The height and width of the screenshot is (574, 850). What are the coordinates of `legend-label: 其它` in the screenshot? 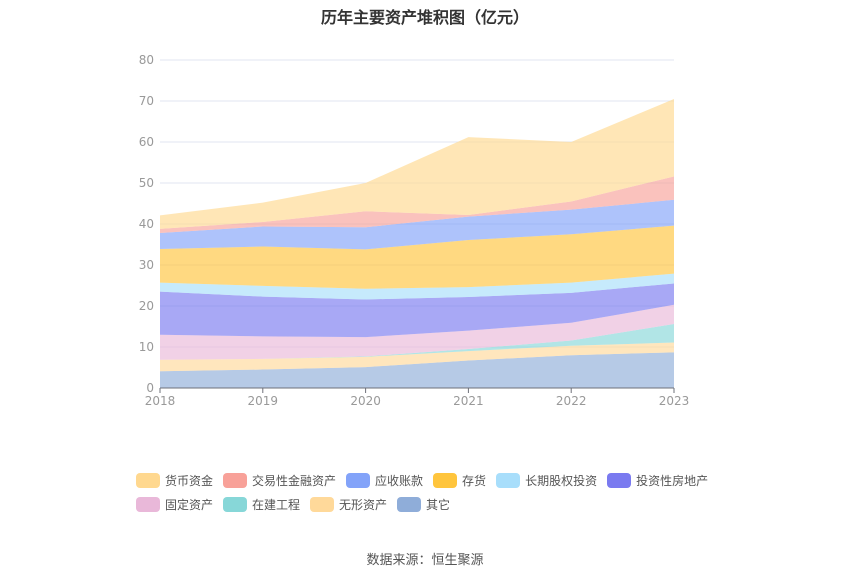 It's located at (438, 504).